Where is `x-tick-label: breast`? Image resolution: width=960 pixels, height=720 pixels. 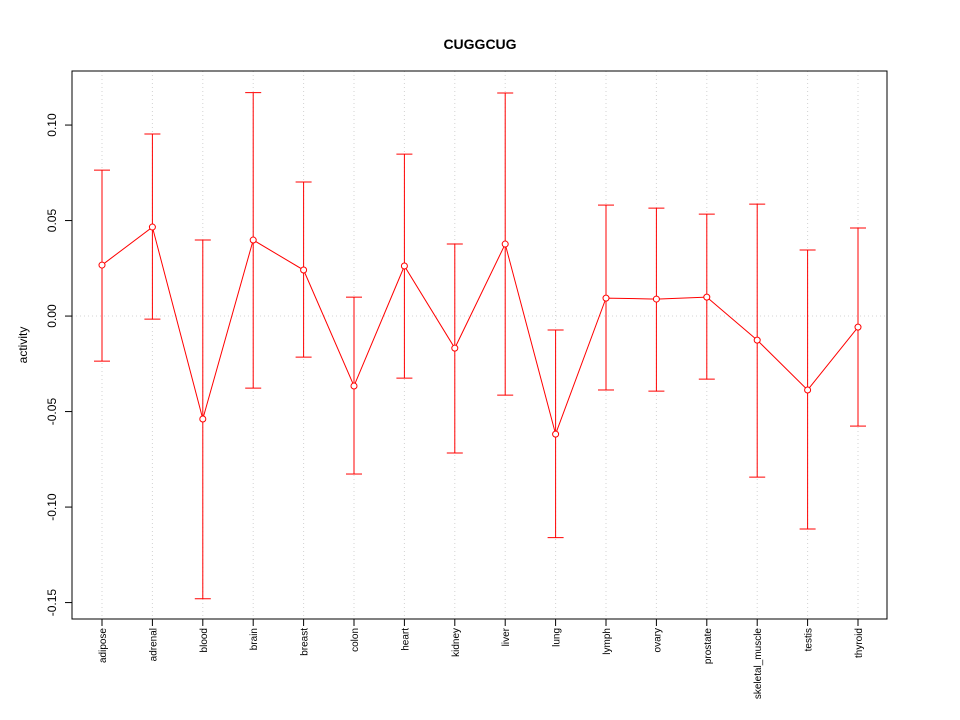
x-tick-label: breast is located at coordinates (305, 642).